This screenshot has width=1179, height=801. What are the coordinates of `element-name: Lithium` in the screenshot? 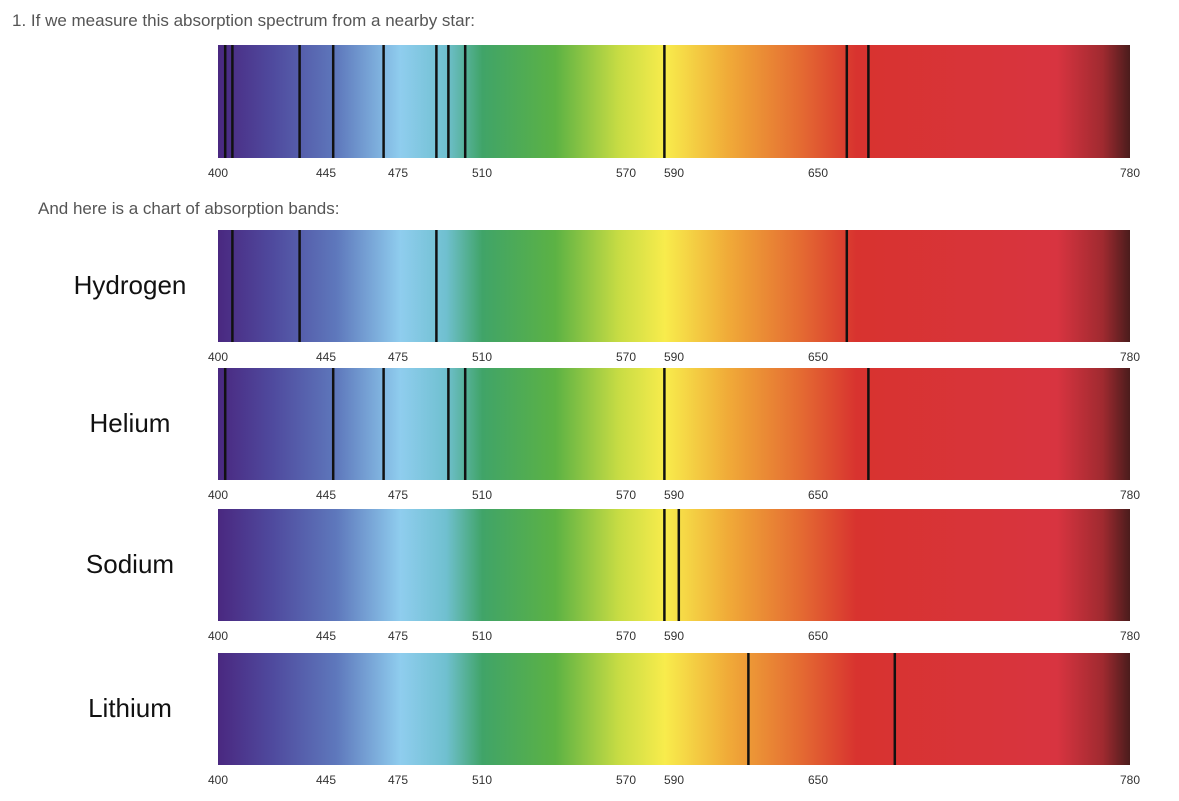 It's located at (130, 708).